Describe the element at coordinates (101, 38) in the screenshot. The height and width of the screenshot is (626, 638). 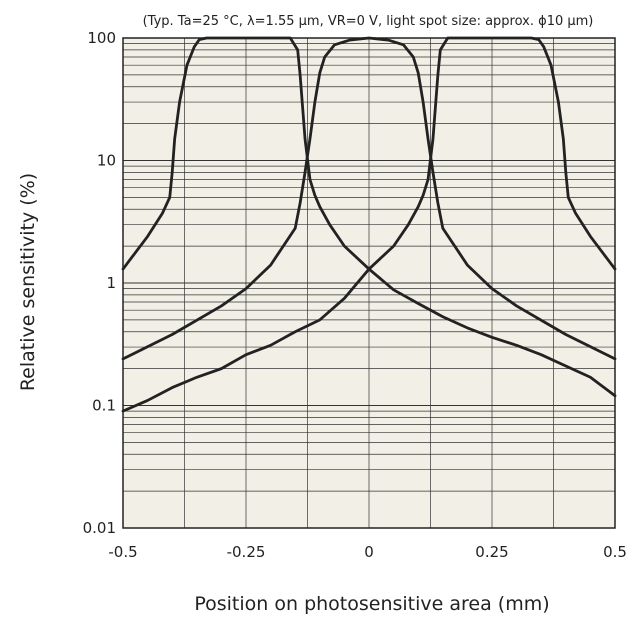
I see `y-tick-label: 100` at that location.